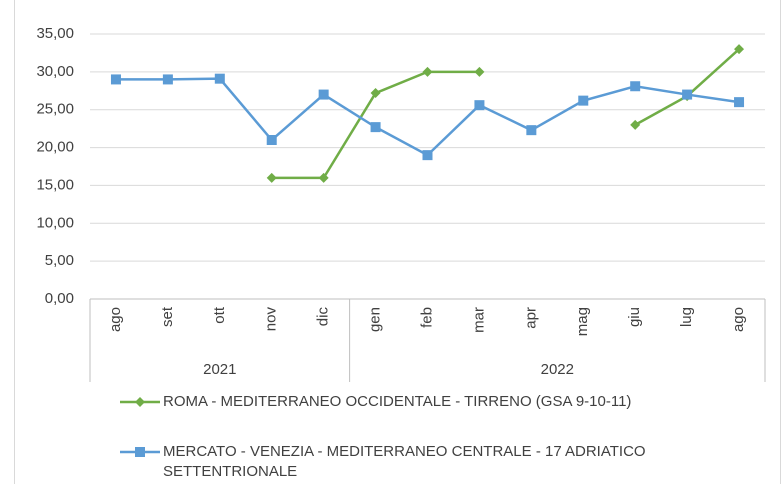  I want to click on series-line, so click(427, 117).